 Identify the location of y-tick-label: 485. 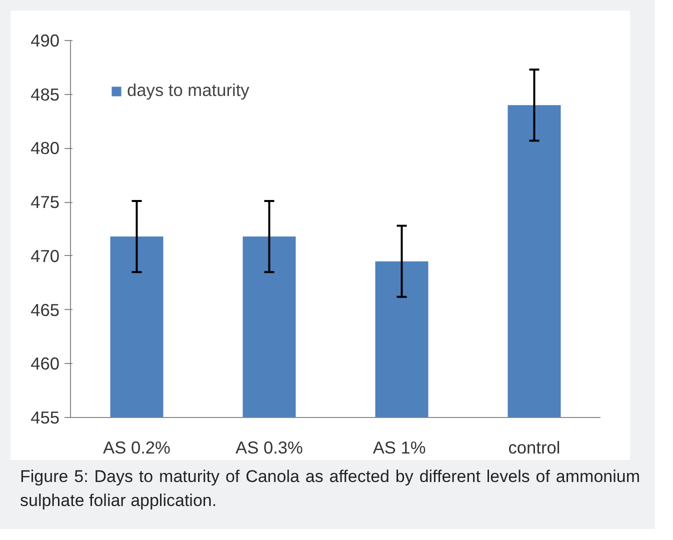
(45, 94).